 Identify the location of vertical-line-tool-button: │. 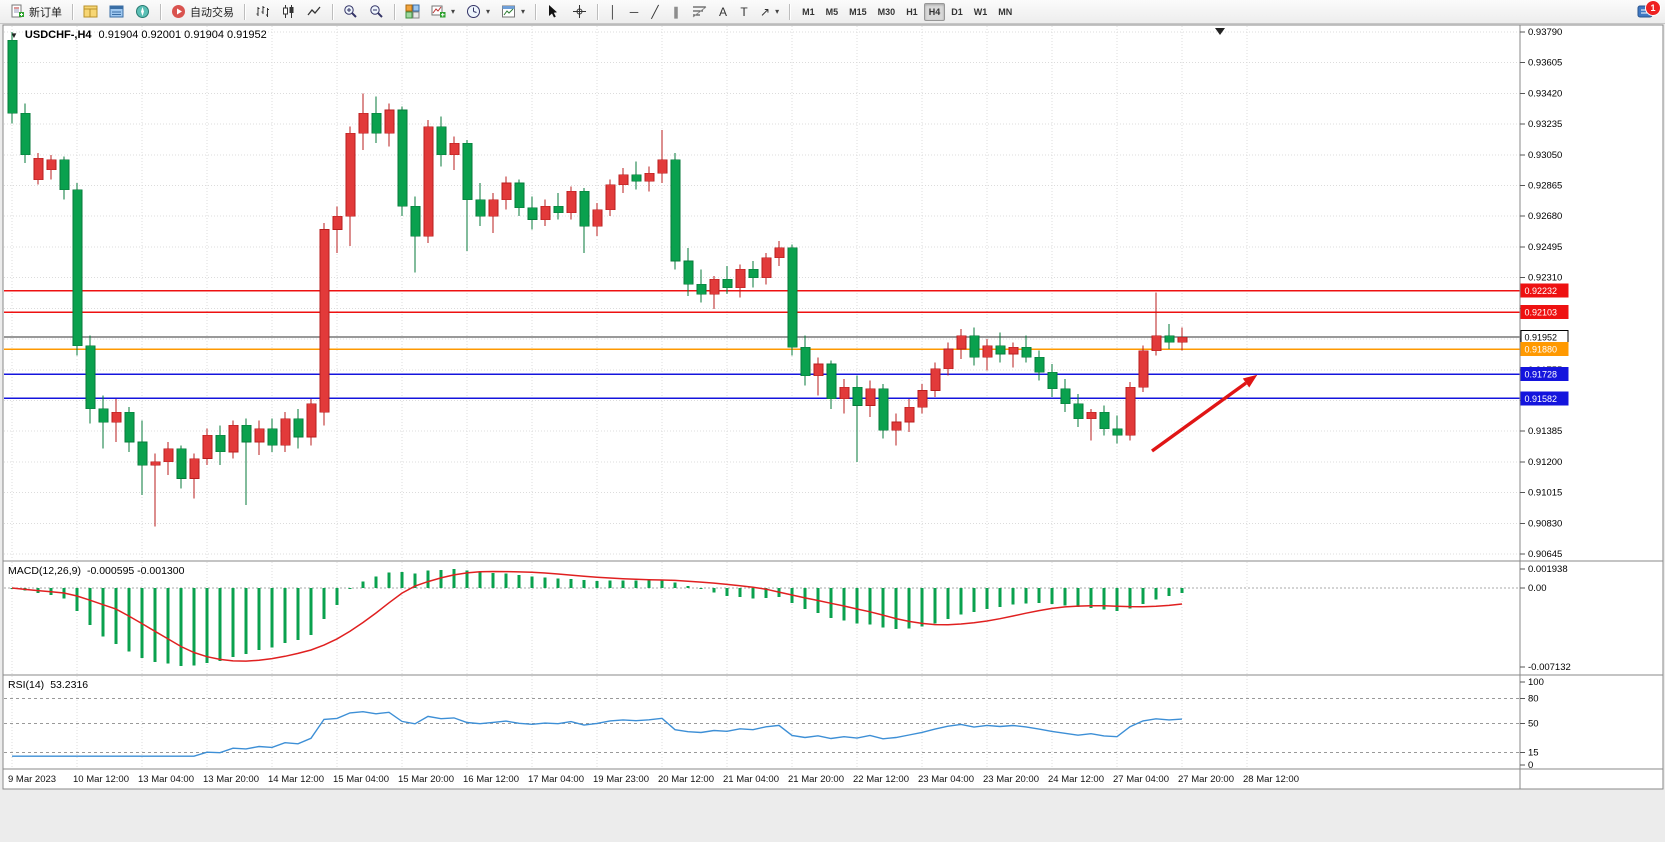
(613, 12).